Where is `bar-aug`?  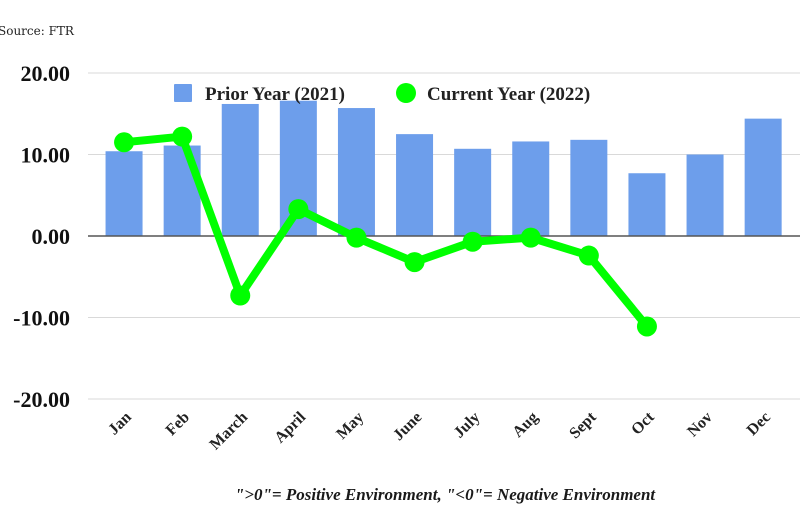 bar-aug is located at coordinates (531, 188).